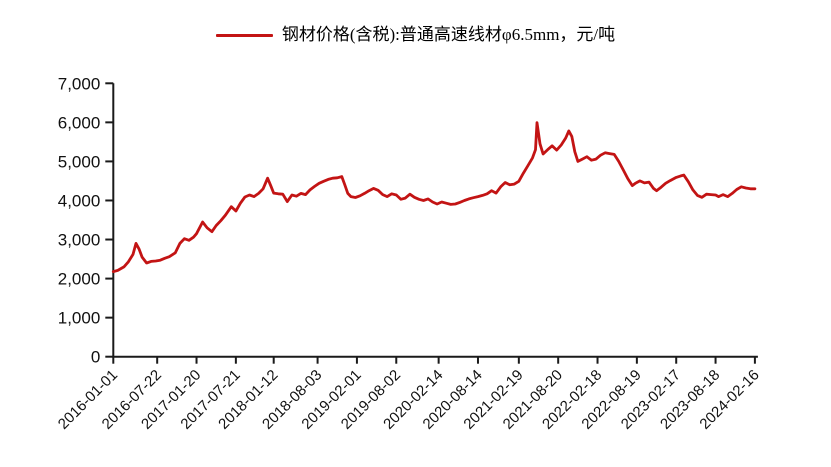  Describe the element at coordinates (79, 240) in the screenshot. I see `y-tick-label: 3,000` at that location.